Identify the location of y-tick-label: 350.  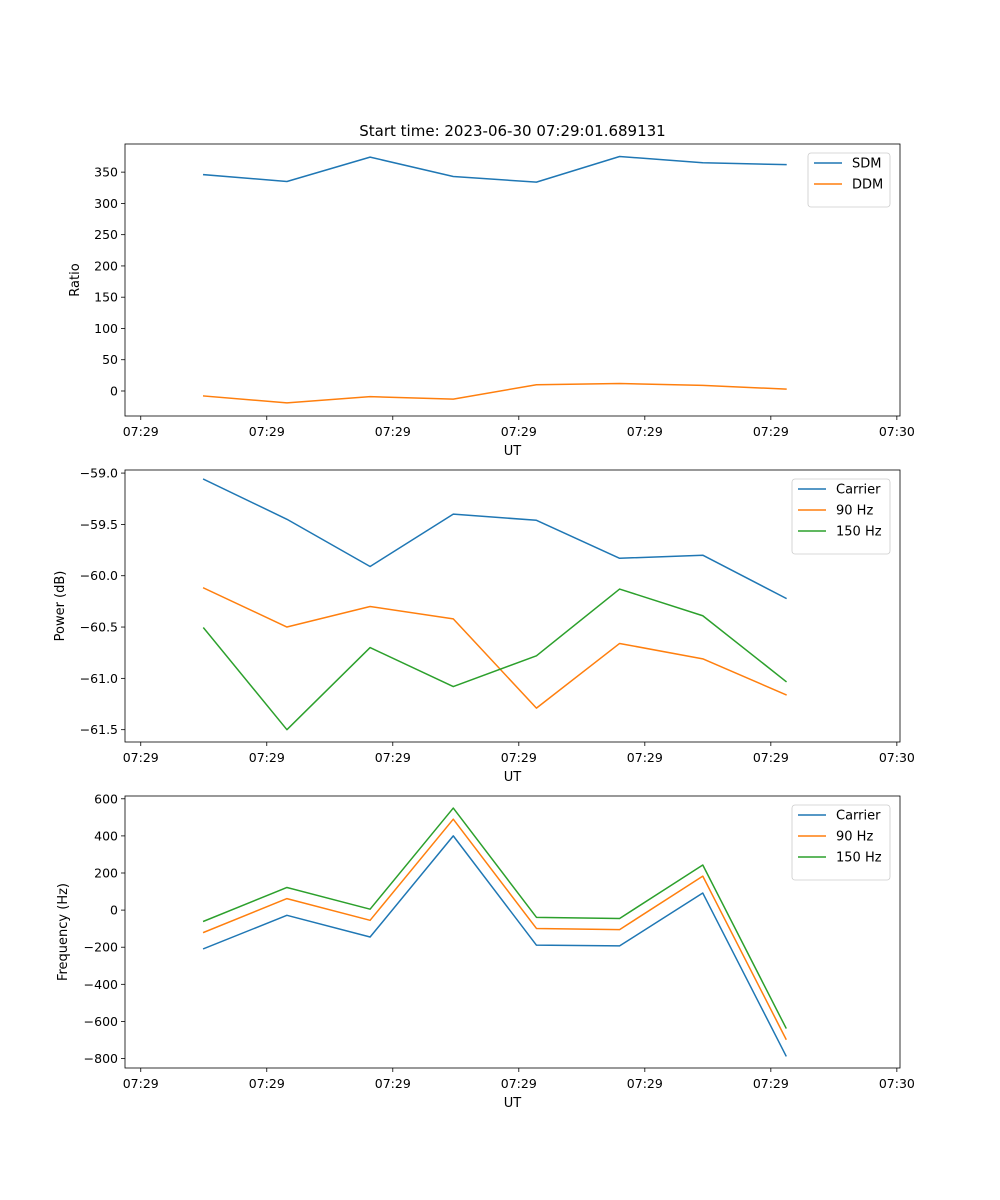
(106, 172).